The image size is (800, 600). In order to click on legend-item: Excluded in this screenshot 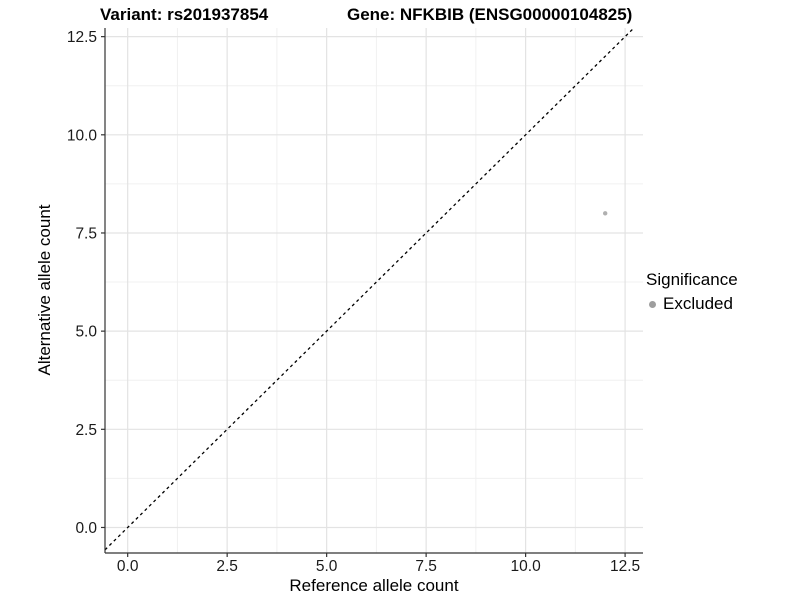, I will do `click(692, 304)`.